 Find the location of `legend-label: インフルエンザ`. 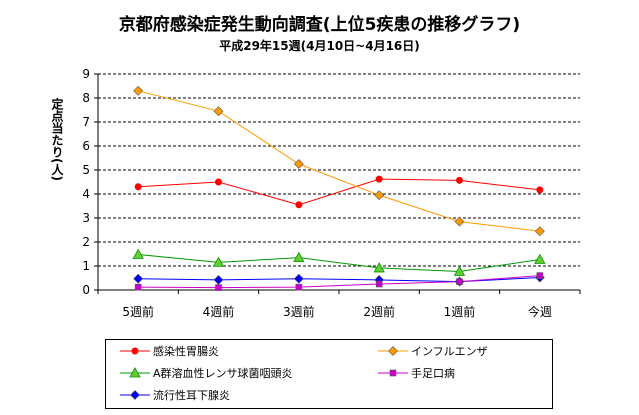

legend-label: インフルエンザ is located at coordinates (449, 351).